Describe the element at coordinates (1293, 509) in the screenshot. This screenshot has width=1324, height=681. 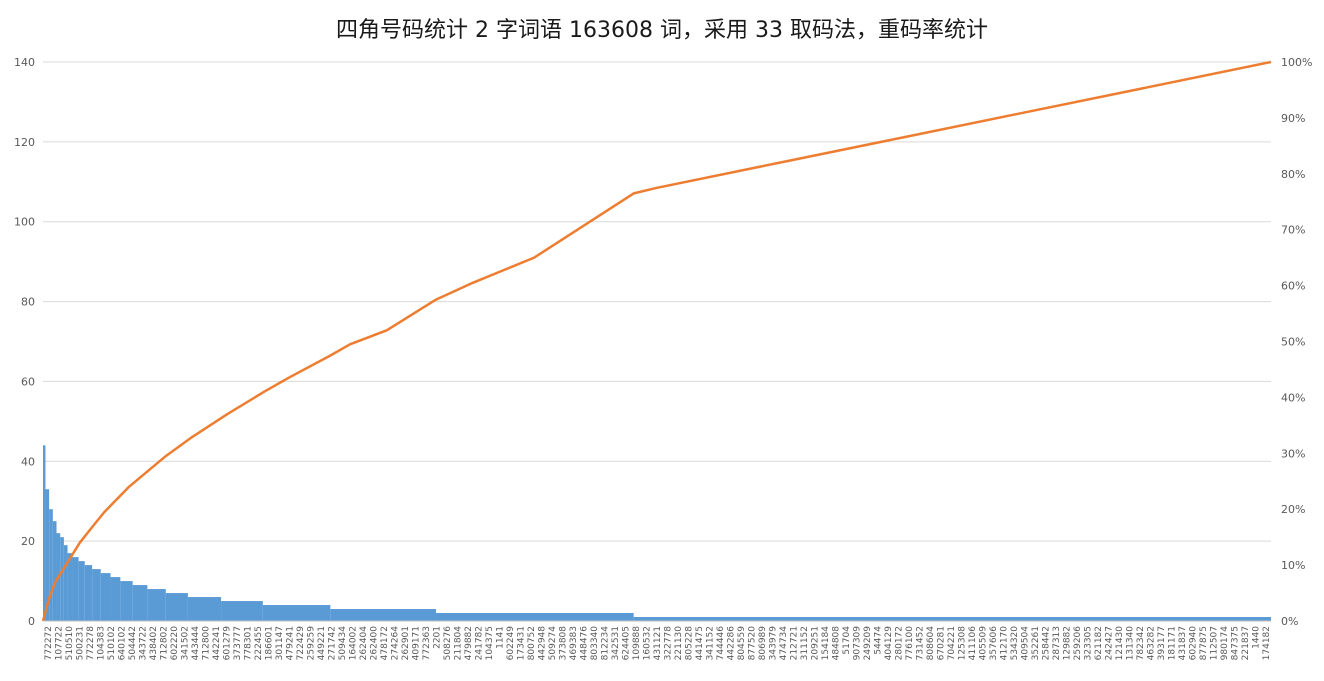
I see `y2-tick-label: 20%` at that location.